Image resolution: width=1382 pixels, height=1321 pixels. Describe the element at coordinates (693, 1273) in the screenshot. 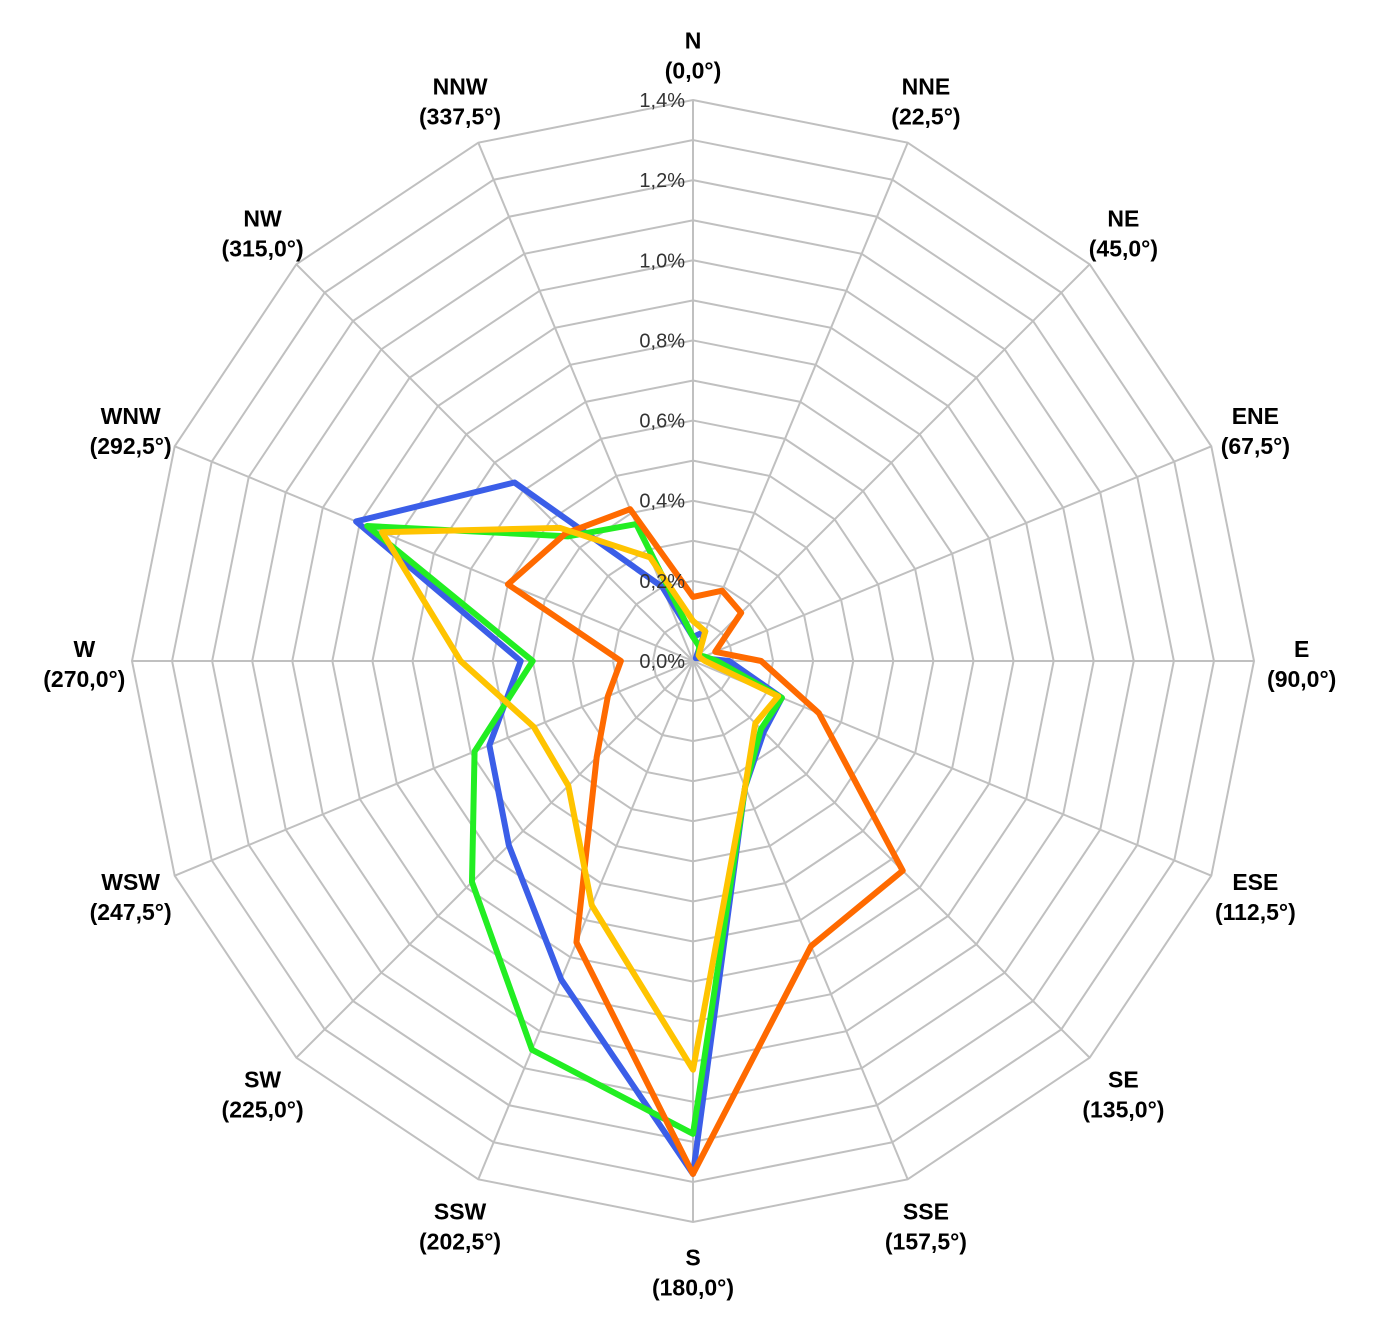

I see `direction-label: S (180,0°)` at that location.